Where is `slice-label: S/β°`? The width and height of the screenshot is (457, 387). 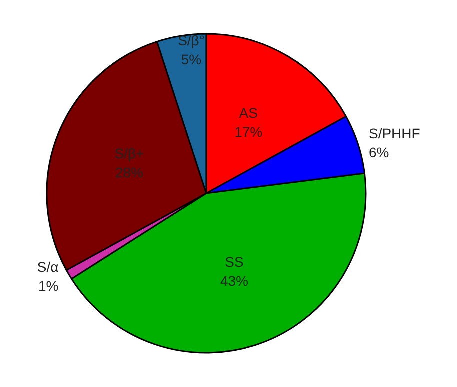
slice-label: S/β° is located at coordinates (191, 40).